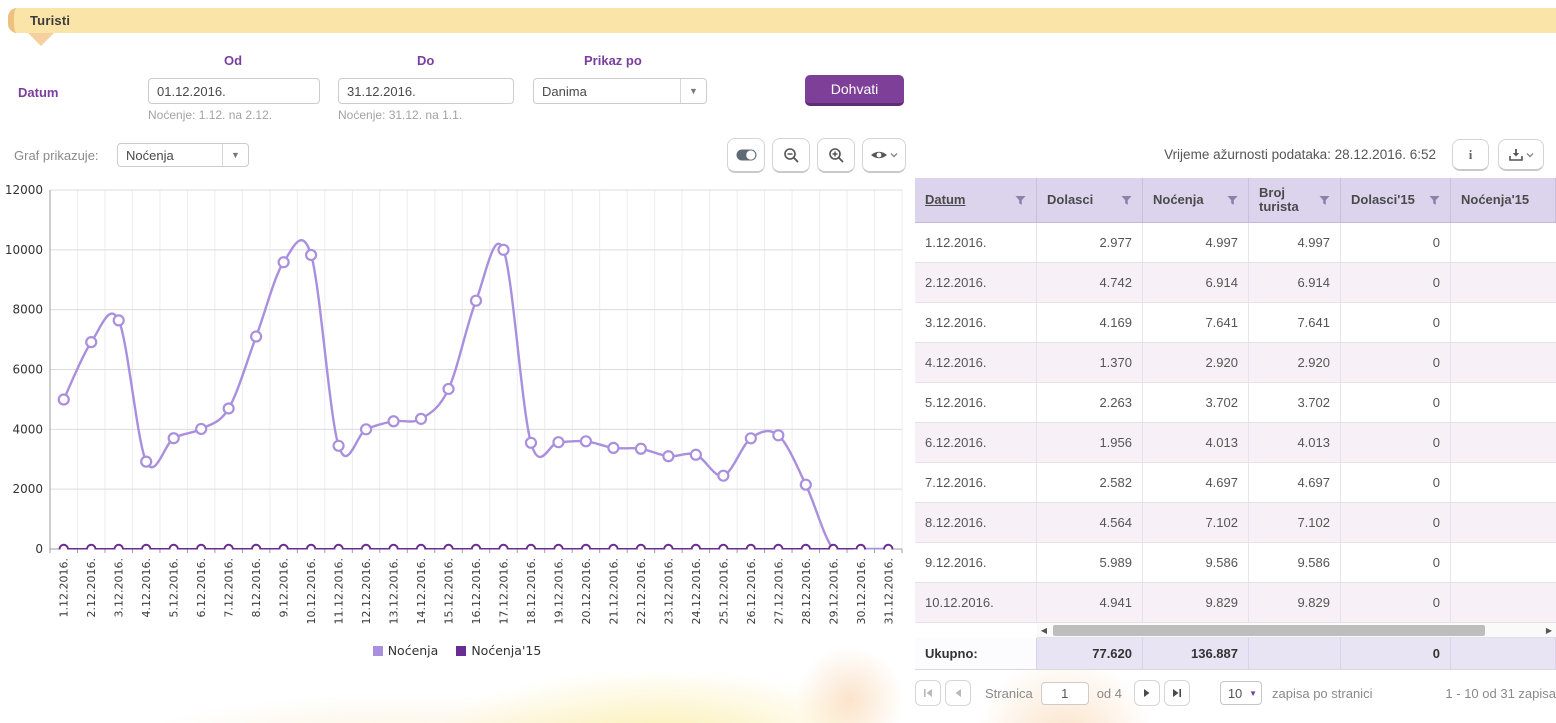 This screenshot has height=723, width=1556. What do you see at coordinates (1396, 653) in the screenshot?
I see `footer-total: 0` at bounding box center [1396, 653].